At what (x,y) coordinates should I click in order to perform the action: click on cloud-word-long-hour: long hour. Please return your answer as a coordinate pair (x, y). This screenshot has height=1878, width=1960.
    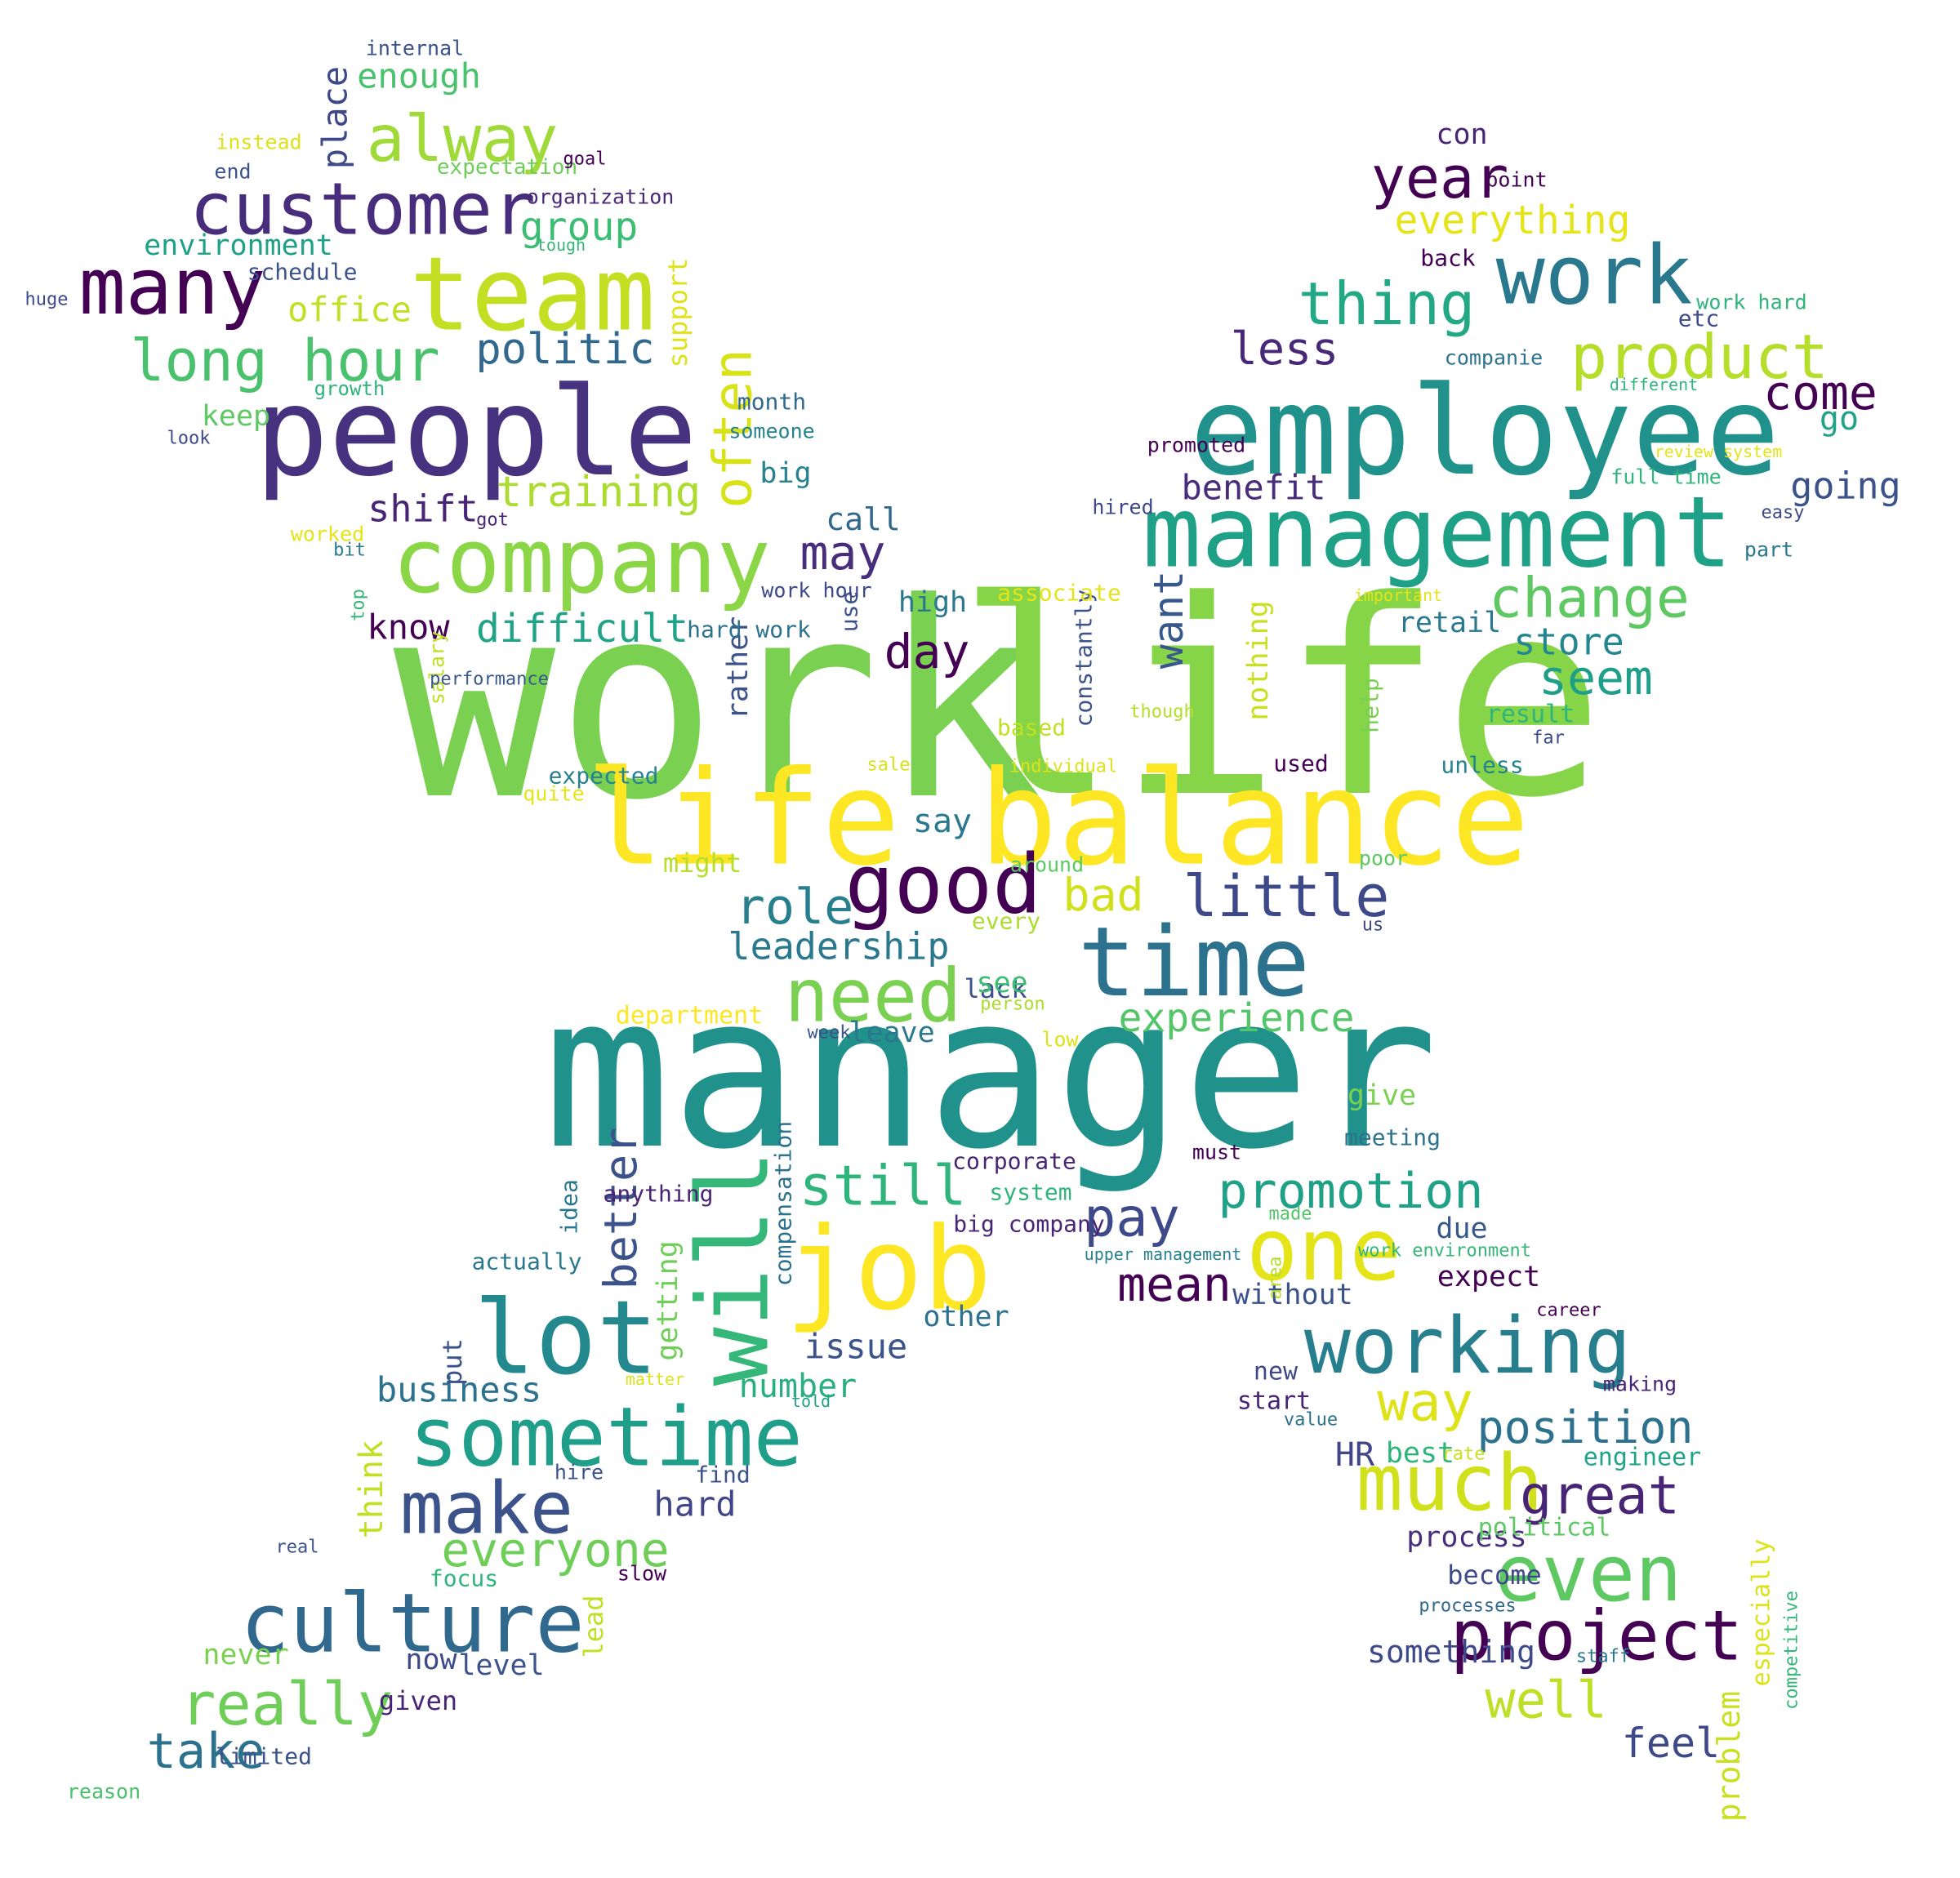
    Looking at the image, I should click on (284, 360).